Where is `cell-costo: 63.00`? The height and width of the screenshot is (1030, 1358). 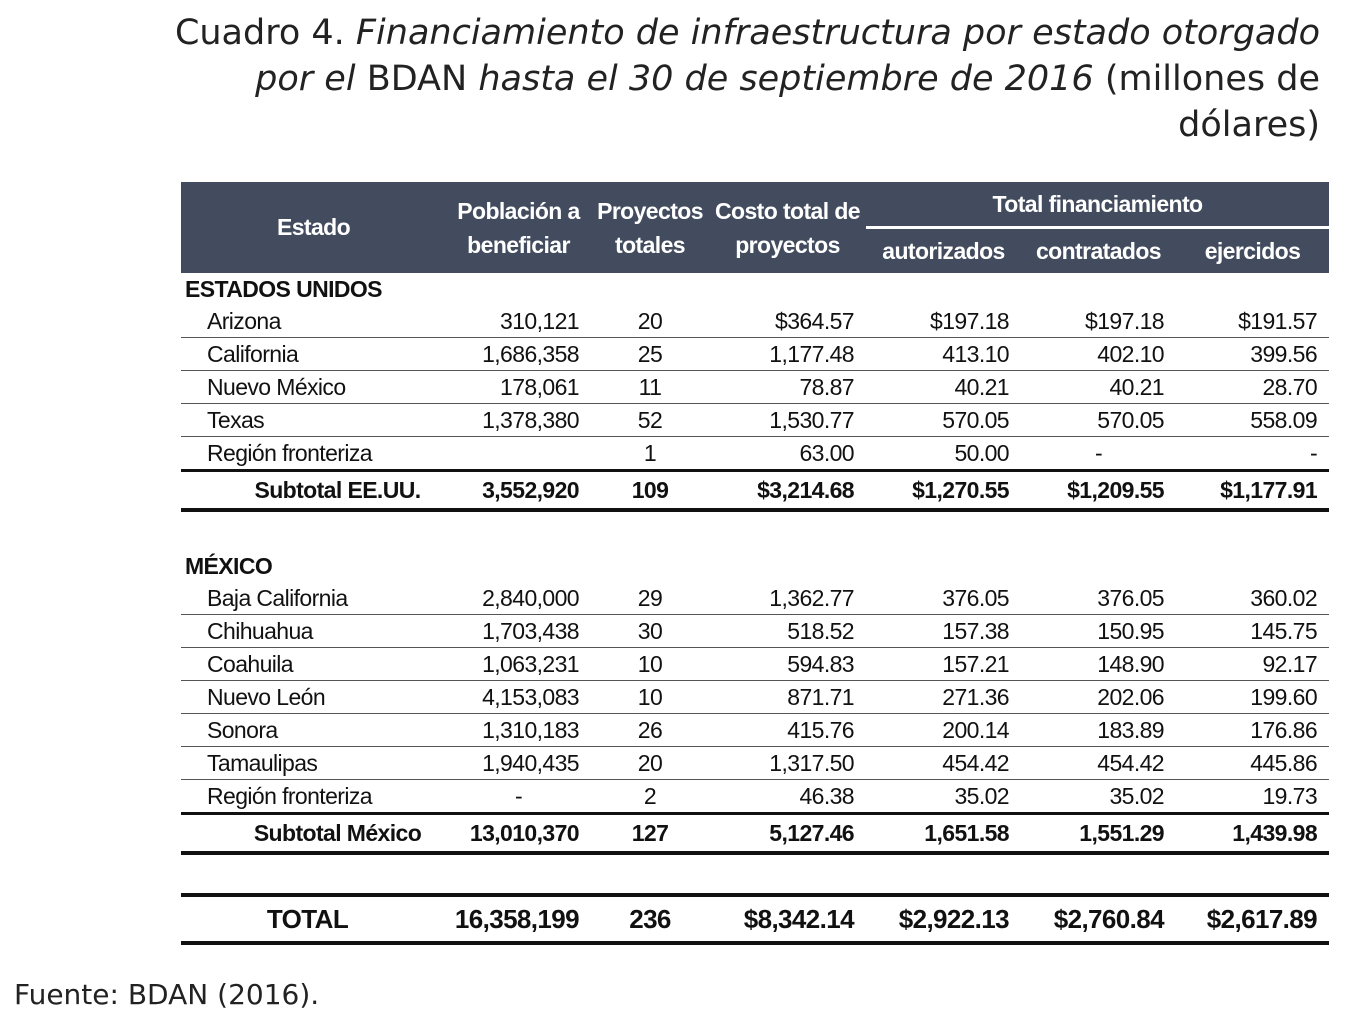
cell-costo: 63.00 is located at coordinates (787, 454).